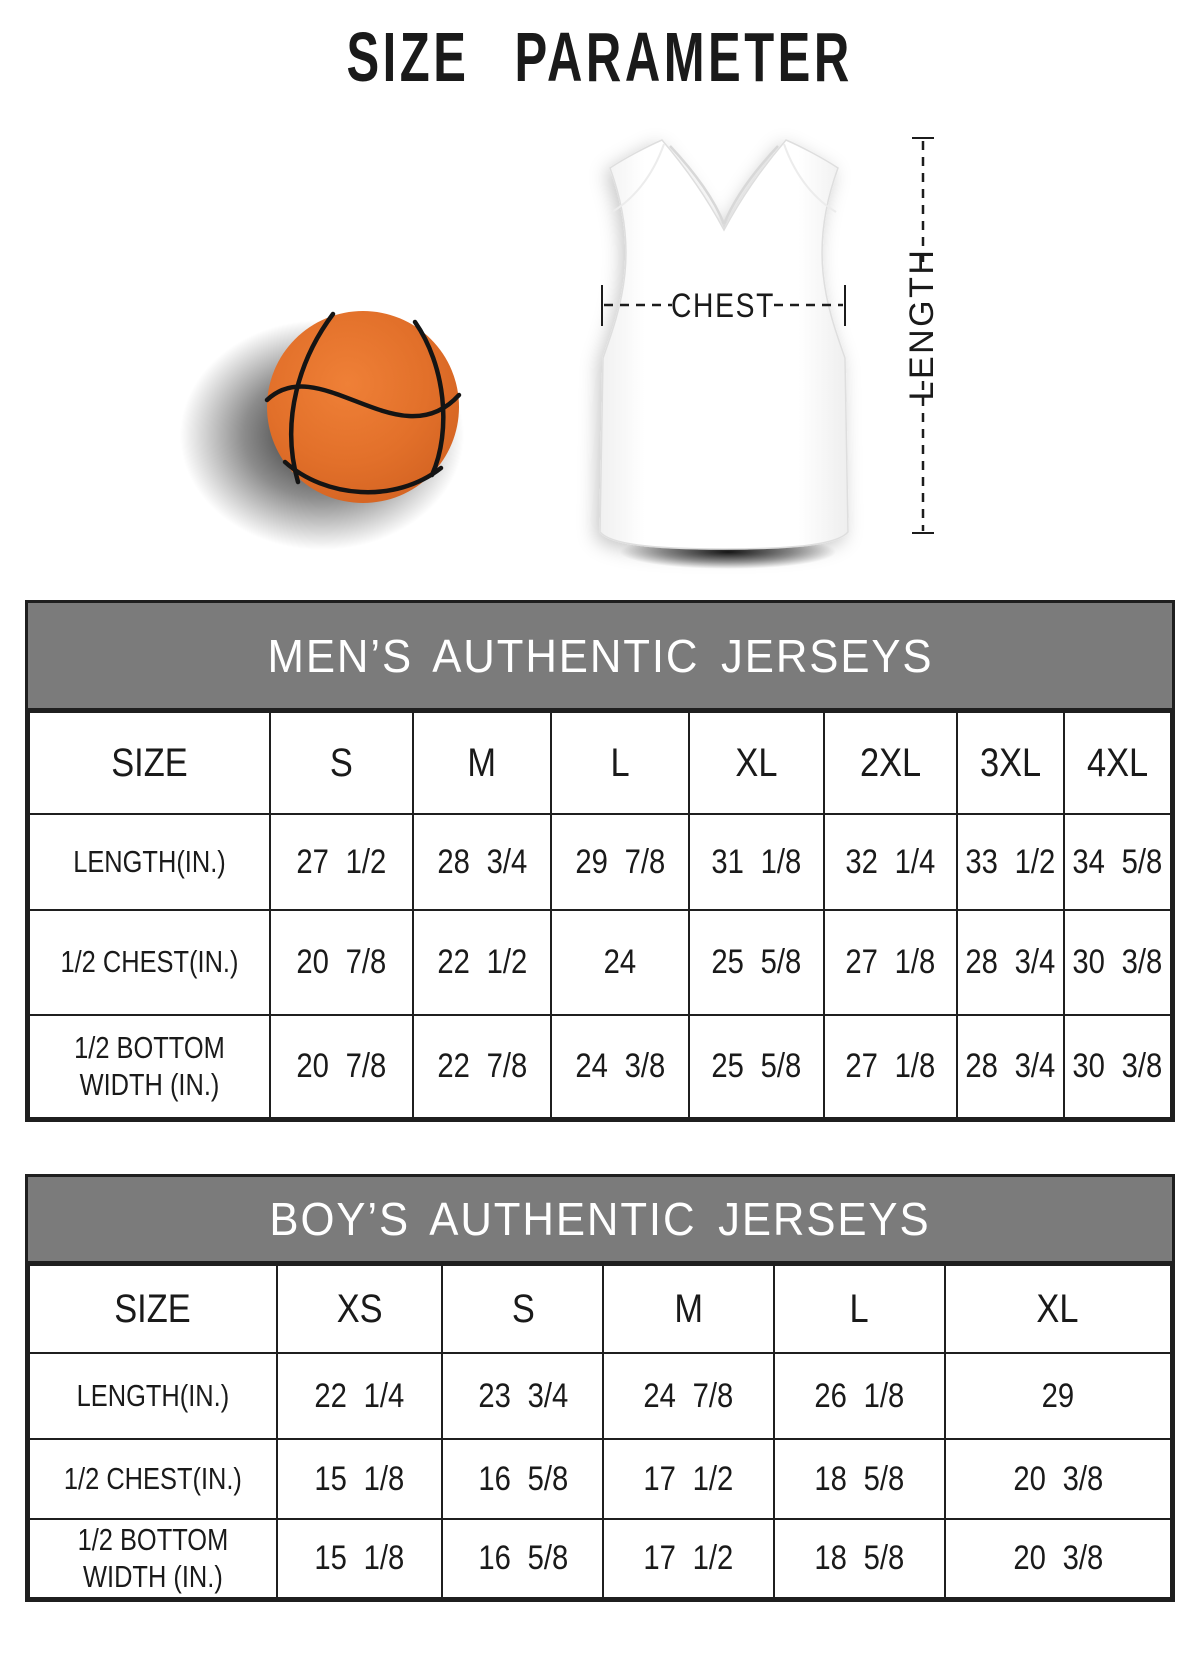  I want to click on mens-col-header-2xl: 2XL, so click(890, 763).